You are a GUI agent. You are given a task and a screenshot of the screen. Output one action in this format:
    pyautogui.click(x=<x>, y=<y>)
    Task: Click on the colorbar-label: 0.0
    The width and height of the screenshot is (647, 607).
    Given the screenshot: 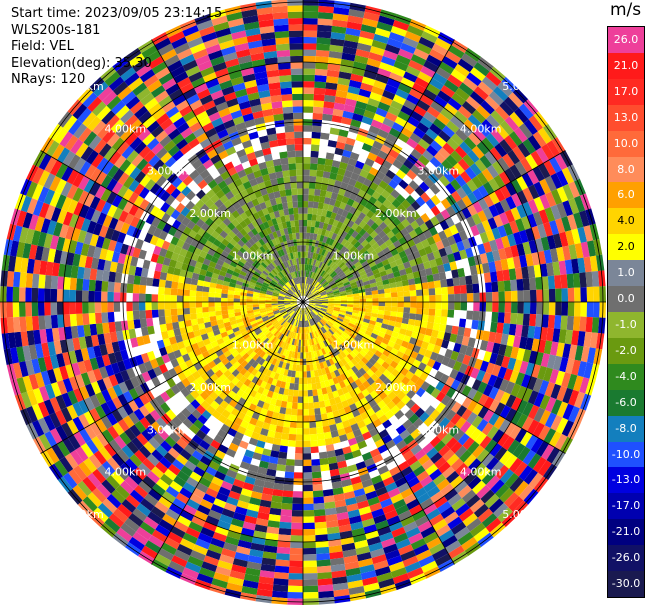 What is the action you would take?
    pyautogui.click(x=626, y=299)
    